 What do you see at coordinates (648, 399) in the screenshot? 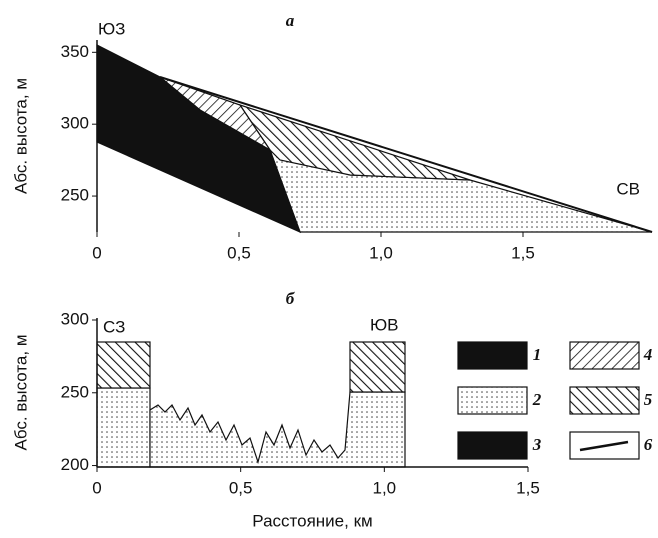
I see `legend-label: 5` at bounding box center [648, 399].